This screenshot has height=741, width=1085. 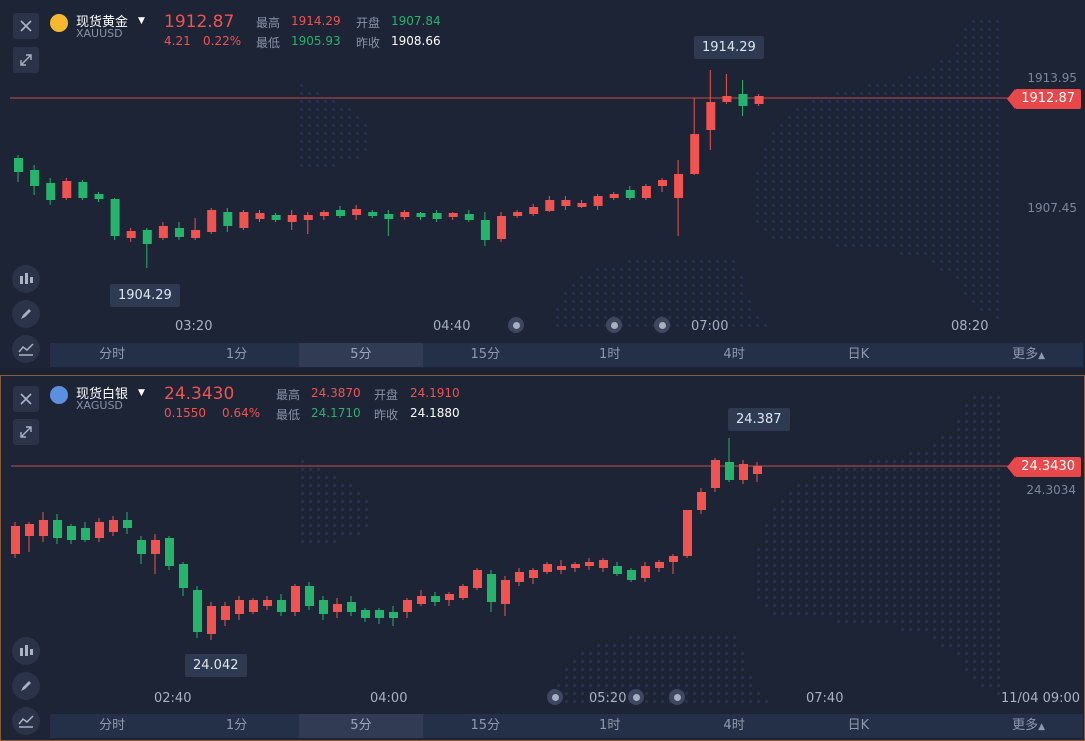 What do you see at coordinates (1041, 698) in the screenshot?
I see `time-axis-label: 11/04 09:00` at bounding box center [1041, 698].